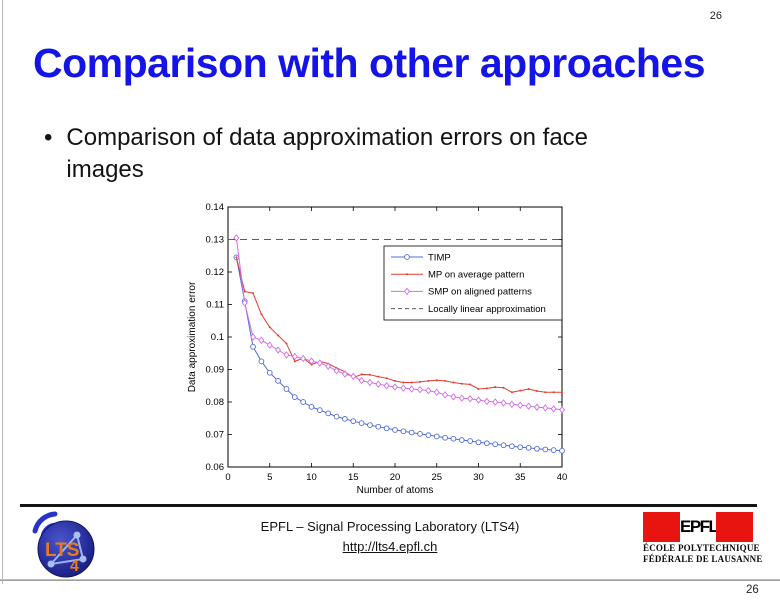 This screenshot has width=780, height=600. Describe the element at coordinates (369, 63) in the screenshot. I see `slide-title: Comparison with other approaches` at that location.